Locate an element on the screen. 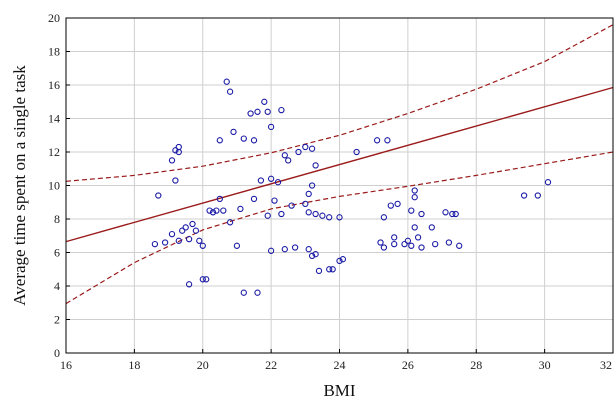 Image resolution: width=616 pixels, height=406 pixels. x-tick-label-0: 16 is located at coordinates (66, 365).